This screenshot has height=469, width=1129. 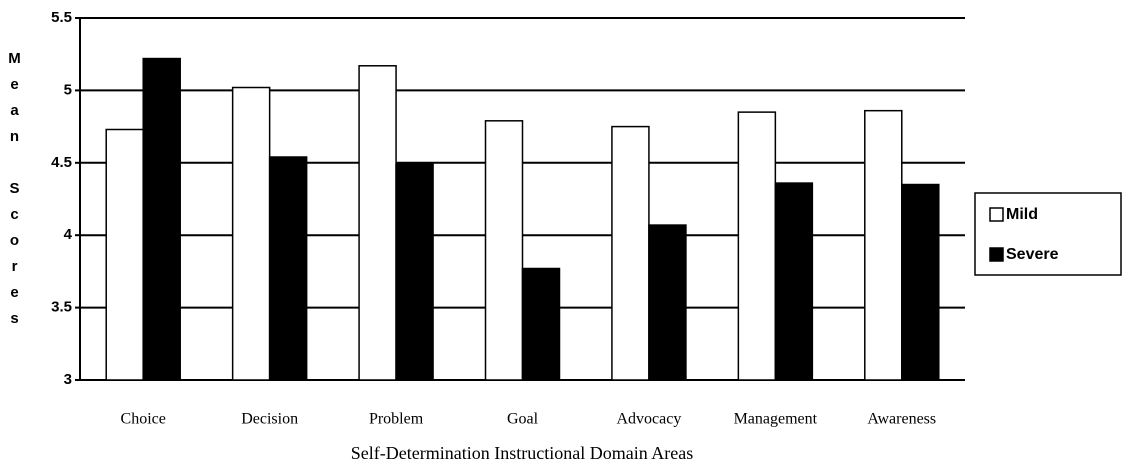 What do you see at coordinates (776, 419) in the screenshot?
I see `x-tick-label: Management` at bounding box center [776, 419].